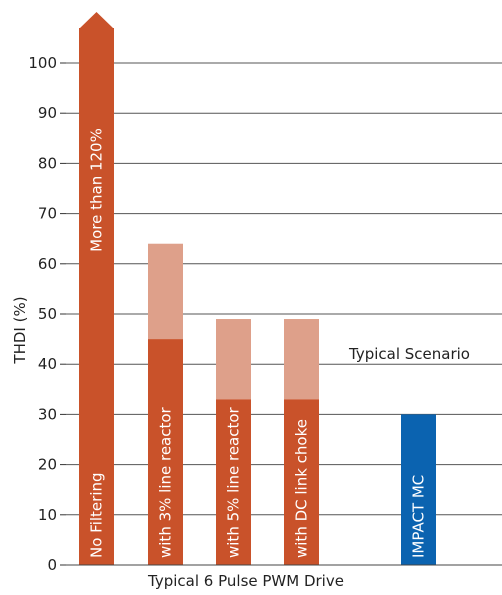 This screenshot has height=595, width=502. I want to click on bar-label: No Filtering, so click(97, 515).